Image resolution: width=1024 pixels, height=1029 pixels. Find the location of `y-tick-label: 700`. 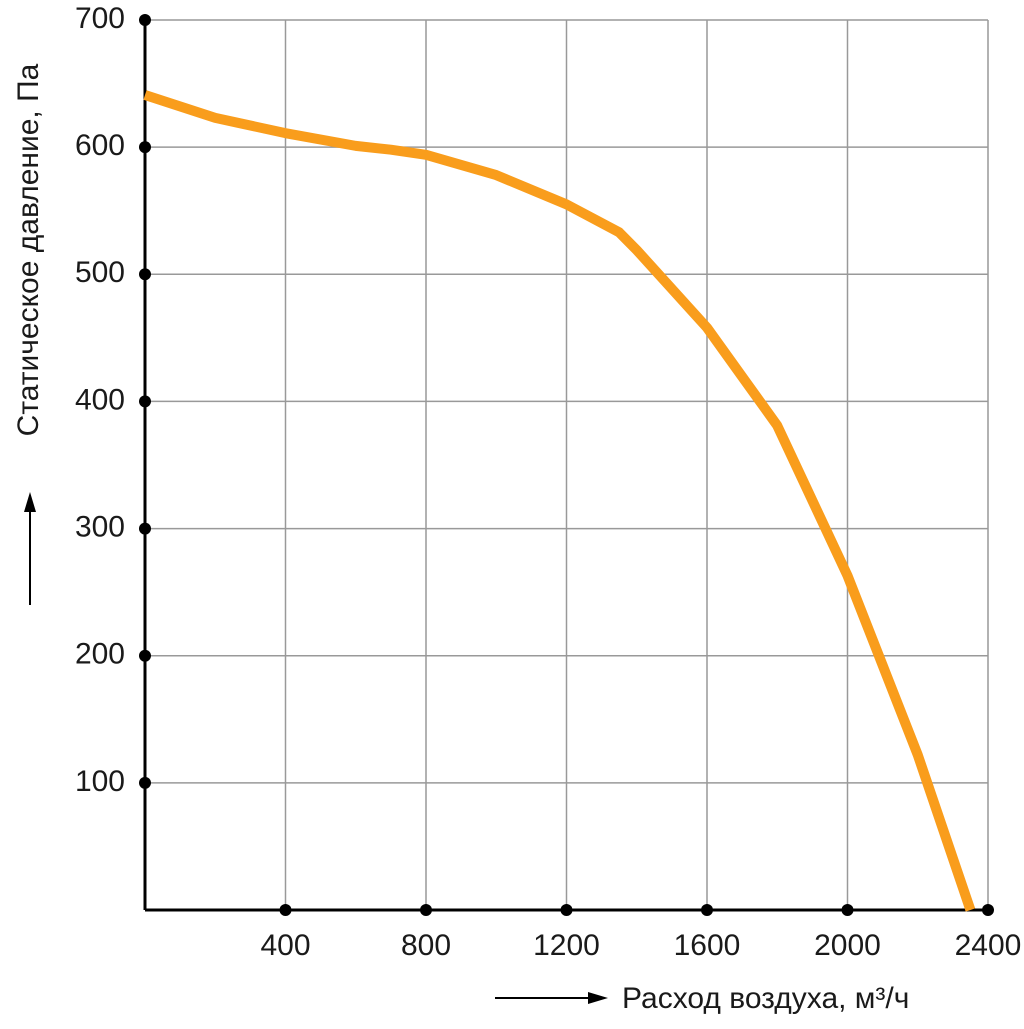

y-tick-label: 700 is located at coordinates (100, 18).